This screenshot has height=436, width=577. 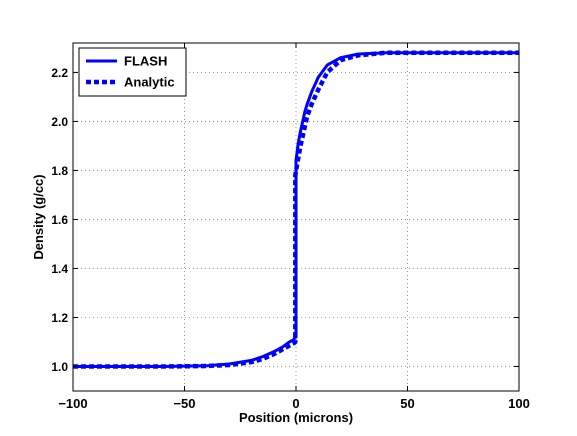 What do you see at coordinates (59, 171) in the screenshot?
I see `y-tick-label: 1.8` at bounding box center [59, 171].